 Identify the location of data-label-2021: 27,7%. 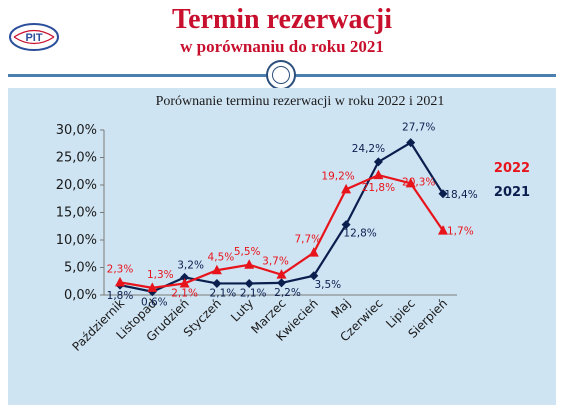
(418, 128).